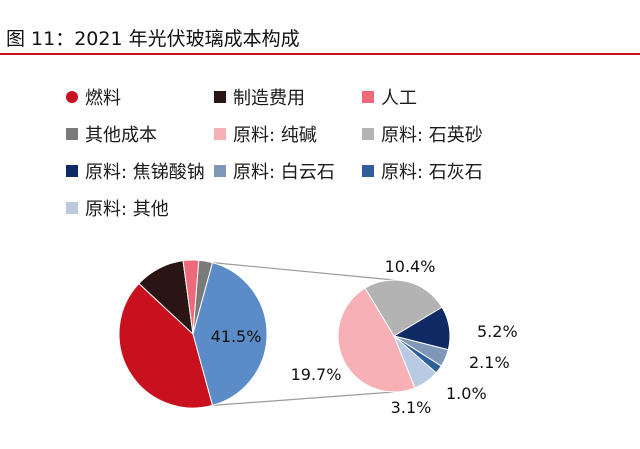 The height and width of the screenshot is (449, 640). What do you see at coordinates (320, 54) in the screenshot?
I see `title-divider` at bounding box center [320, 54].